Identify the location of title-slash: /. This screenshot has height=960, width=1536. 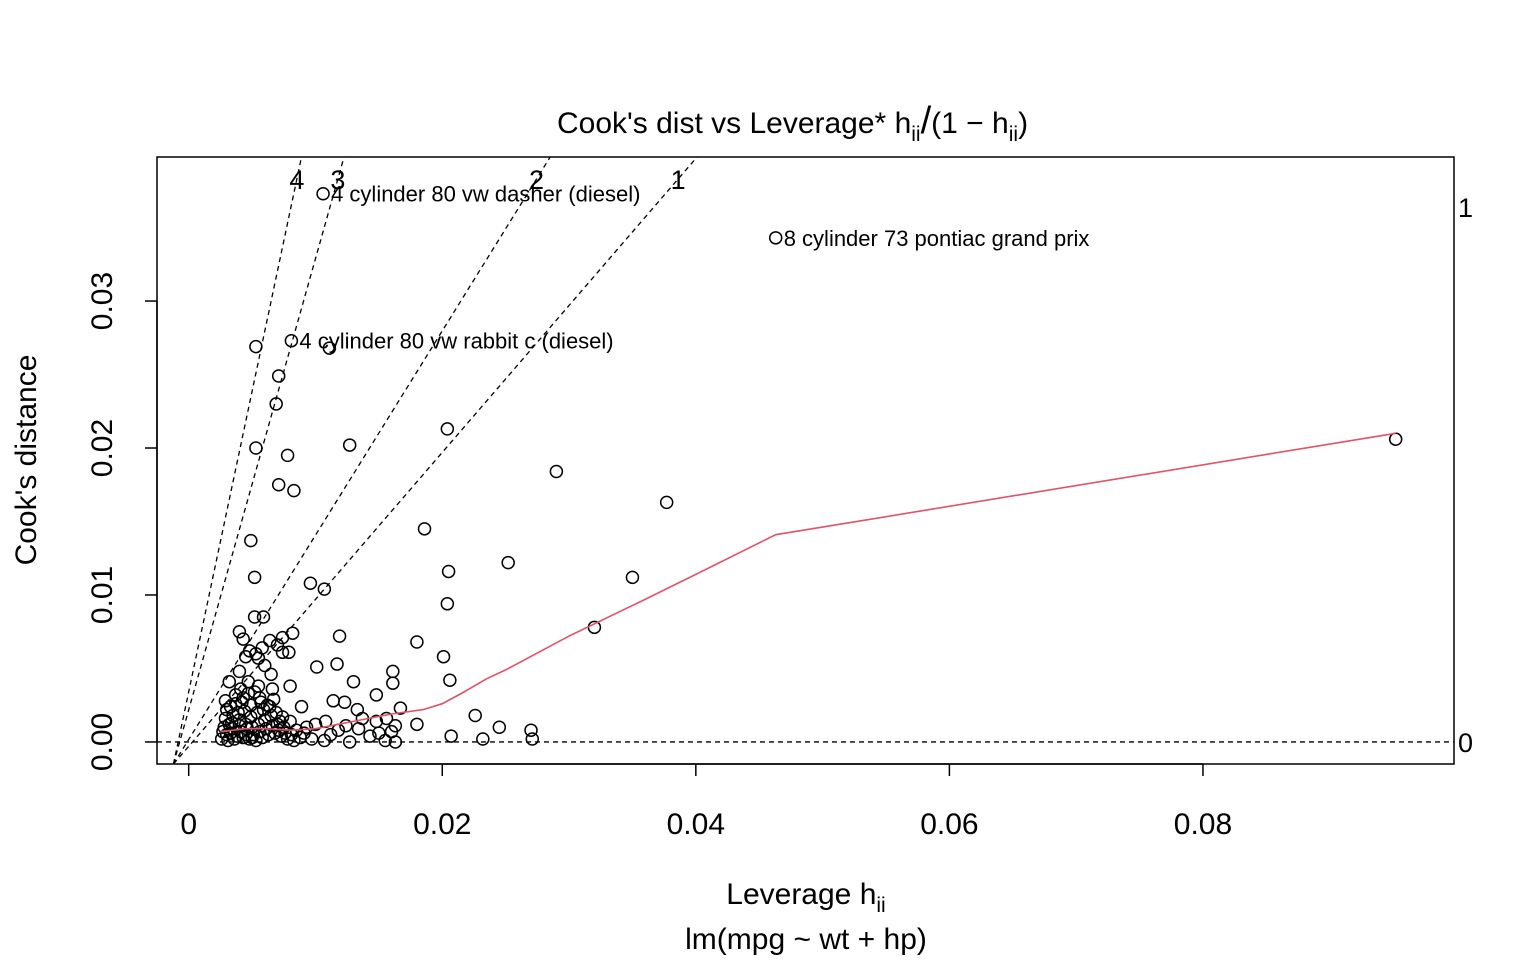
(926, 121).